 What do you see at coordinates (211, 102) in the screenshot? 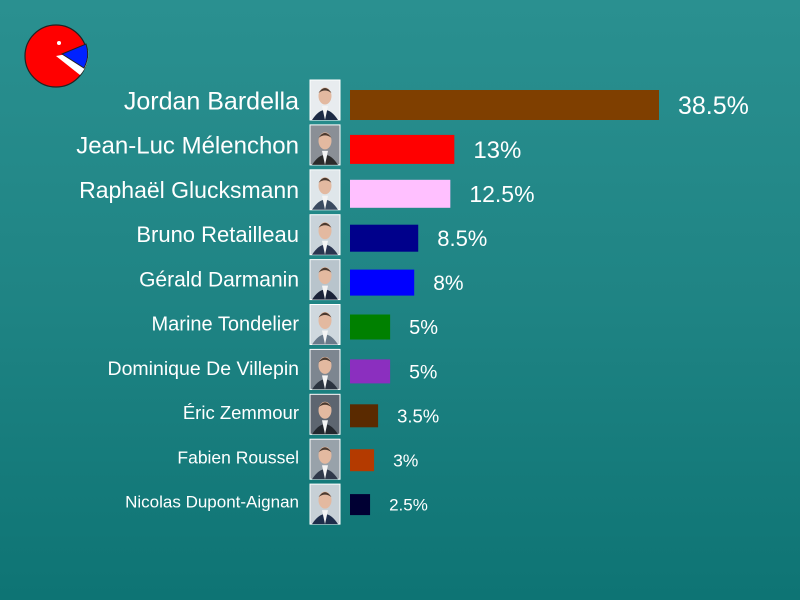
I see `category-label: Jordan Bardella` at bounding box center [211, 102].